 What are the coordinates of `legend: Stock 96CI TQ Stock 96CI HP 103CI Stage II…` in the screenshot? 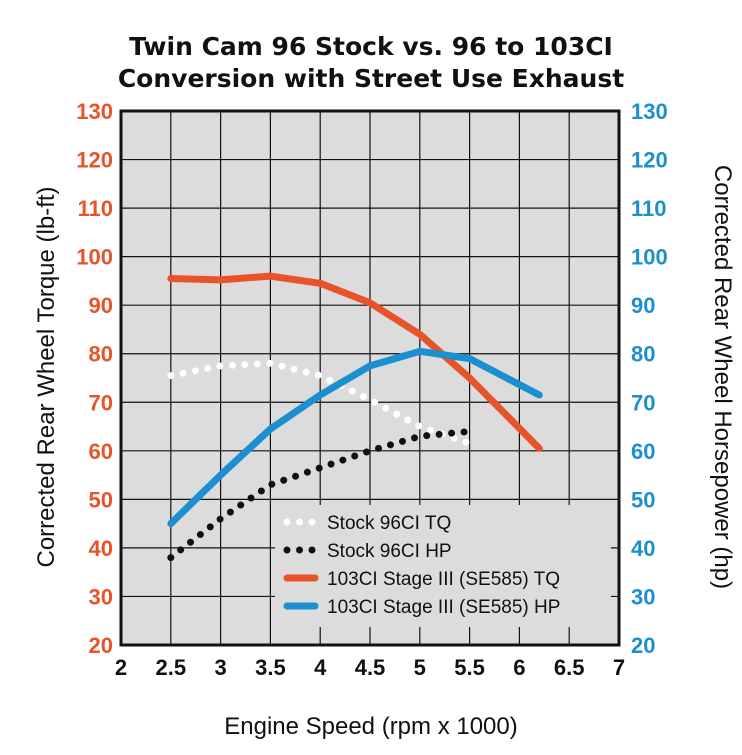 It's located at (443, 566).